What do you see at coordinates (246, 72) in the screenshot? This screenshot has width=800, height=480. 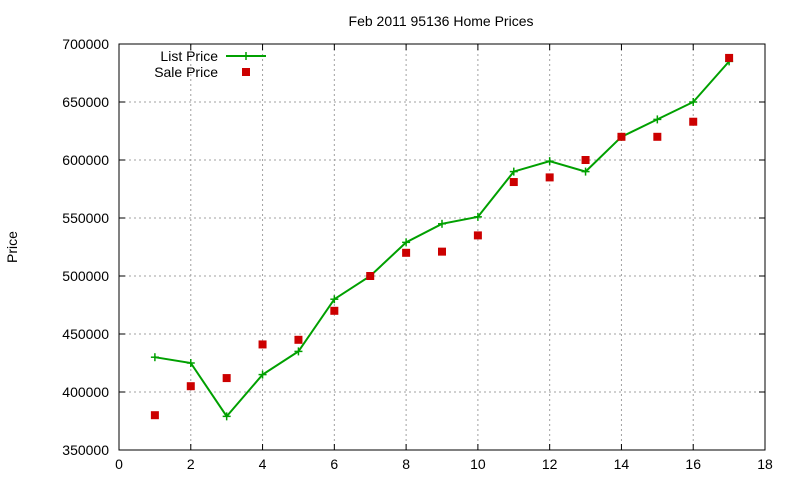 I see `legend-marker-sale-price` at bounding box center [246, 72].